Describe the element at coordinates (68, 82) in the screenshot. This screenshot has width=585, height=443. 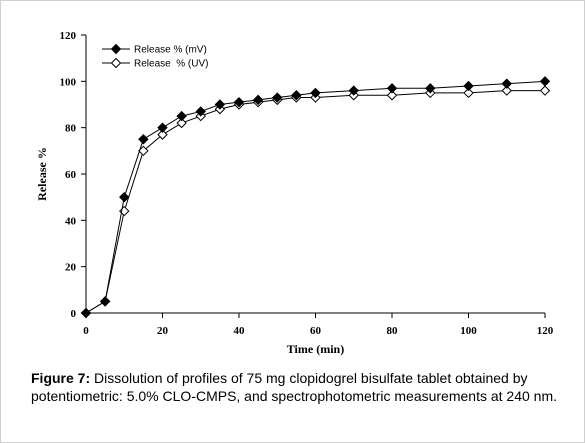
I see `y-tick-label: 100` at that location.